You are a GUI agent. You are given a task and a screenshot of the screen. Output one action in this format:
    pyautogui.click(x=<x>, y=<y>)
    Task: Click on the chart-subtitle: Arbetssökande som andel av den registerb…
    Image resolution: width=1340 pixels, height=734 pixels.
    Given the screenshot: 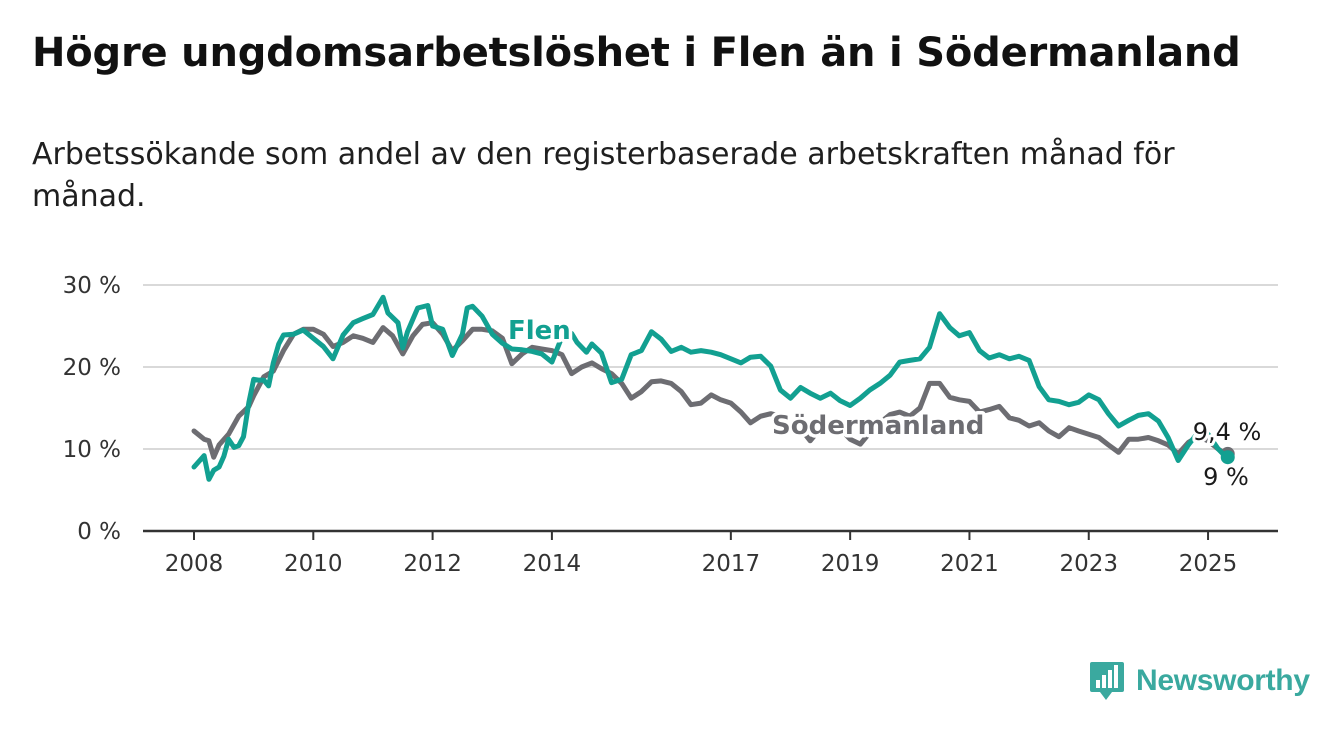 What is the action you would take?
    pyautogui.click(x=603, y=175)
    